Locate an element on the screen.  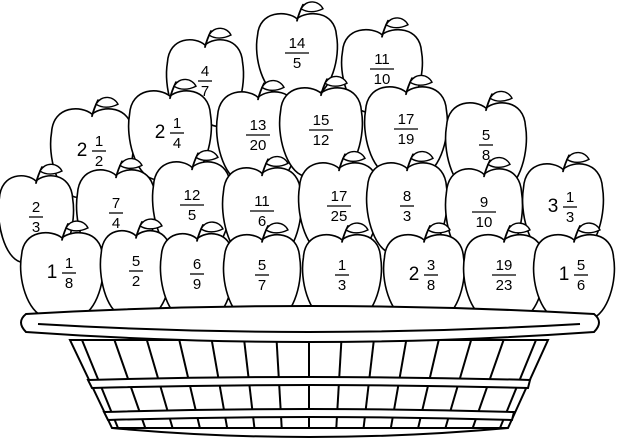
basket-rim-inner is located at coordinates (309, 328).